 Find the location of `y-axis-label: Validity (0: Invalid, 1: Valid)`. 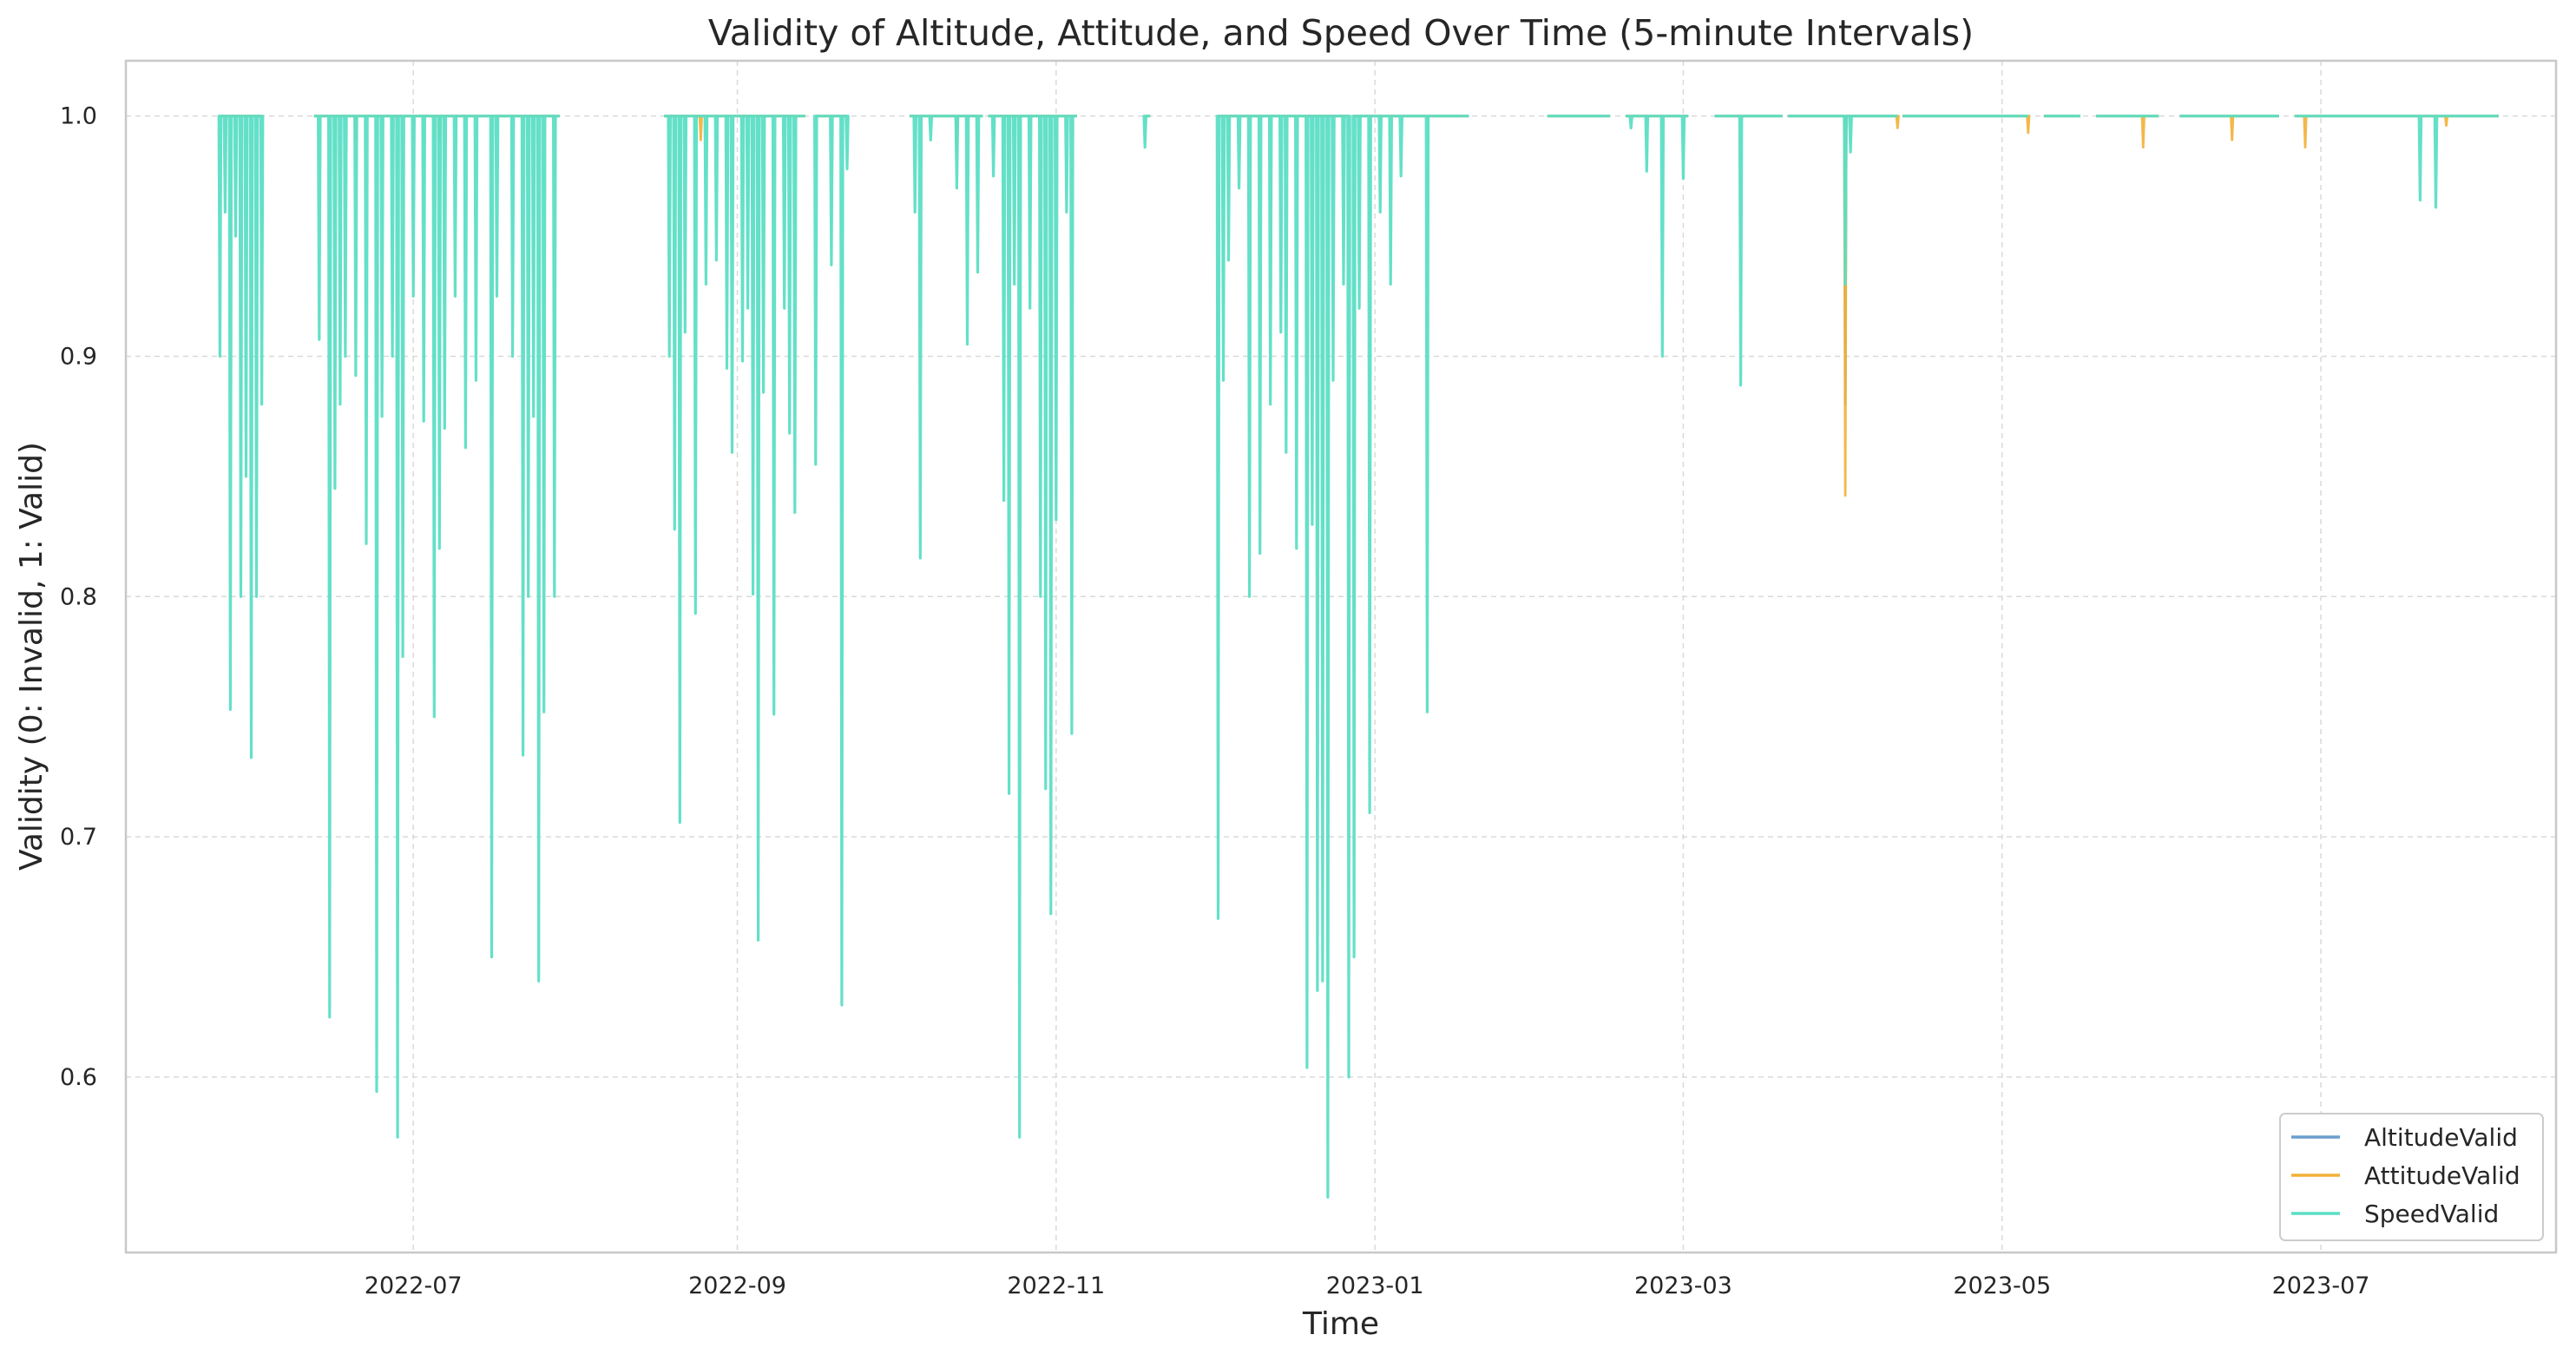

y-axis-label: Validity (0: Invalid, 1: Valid) is located at coordinates (31, 656).